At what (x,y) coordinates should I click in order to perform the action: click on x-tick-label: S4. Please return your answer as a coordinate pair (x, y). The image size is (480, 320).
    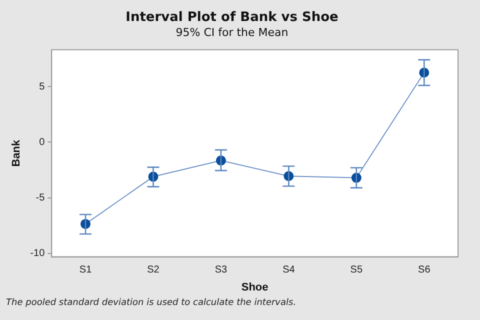
    Looking at the image, I should click on (289, 270).